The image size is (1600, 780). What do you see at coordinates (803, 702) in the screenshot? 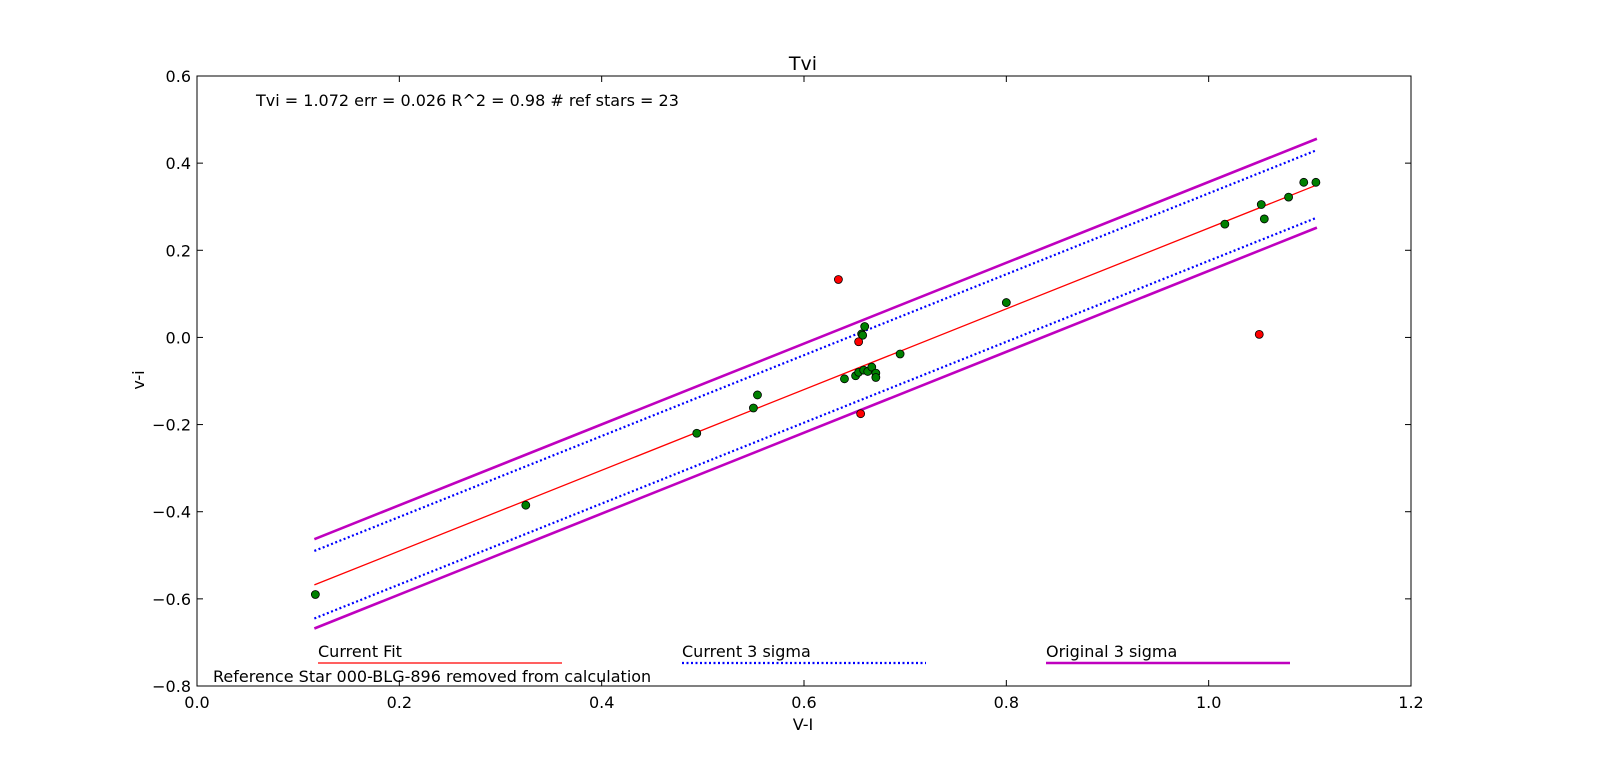
I see `x-tick-label: 0.6` at bounding box center [803, 702].